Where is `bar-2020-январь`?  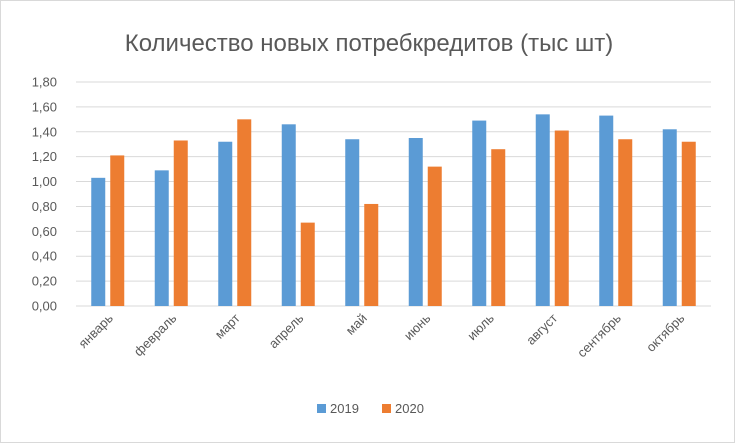 bar-2020-январь is located at coordinates (117, 230).